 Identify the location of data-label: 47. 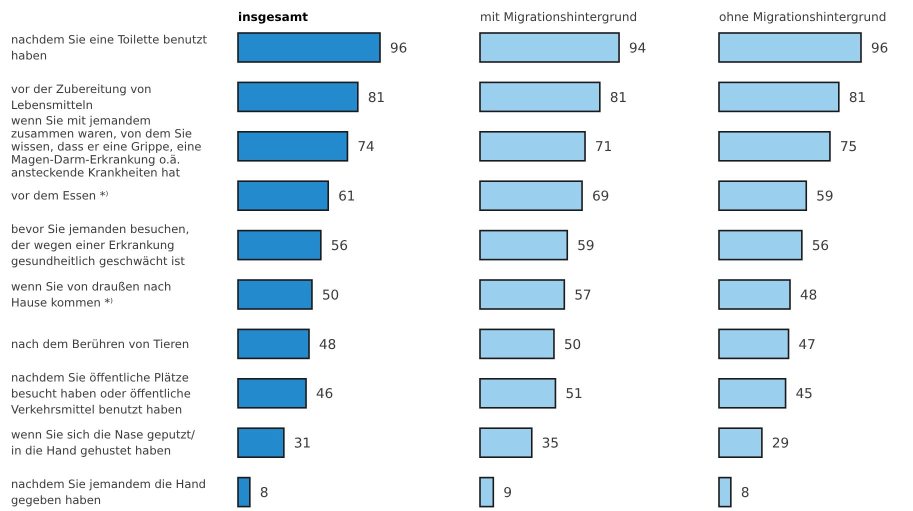
(807, 344).